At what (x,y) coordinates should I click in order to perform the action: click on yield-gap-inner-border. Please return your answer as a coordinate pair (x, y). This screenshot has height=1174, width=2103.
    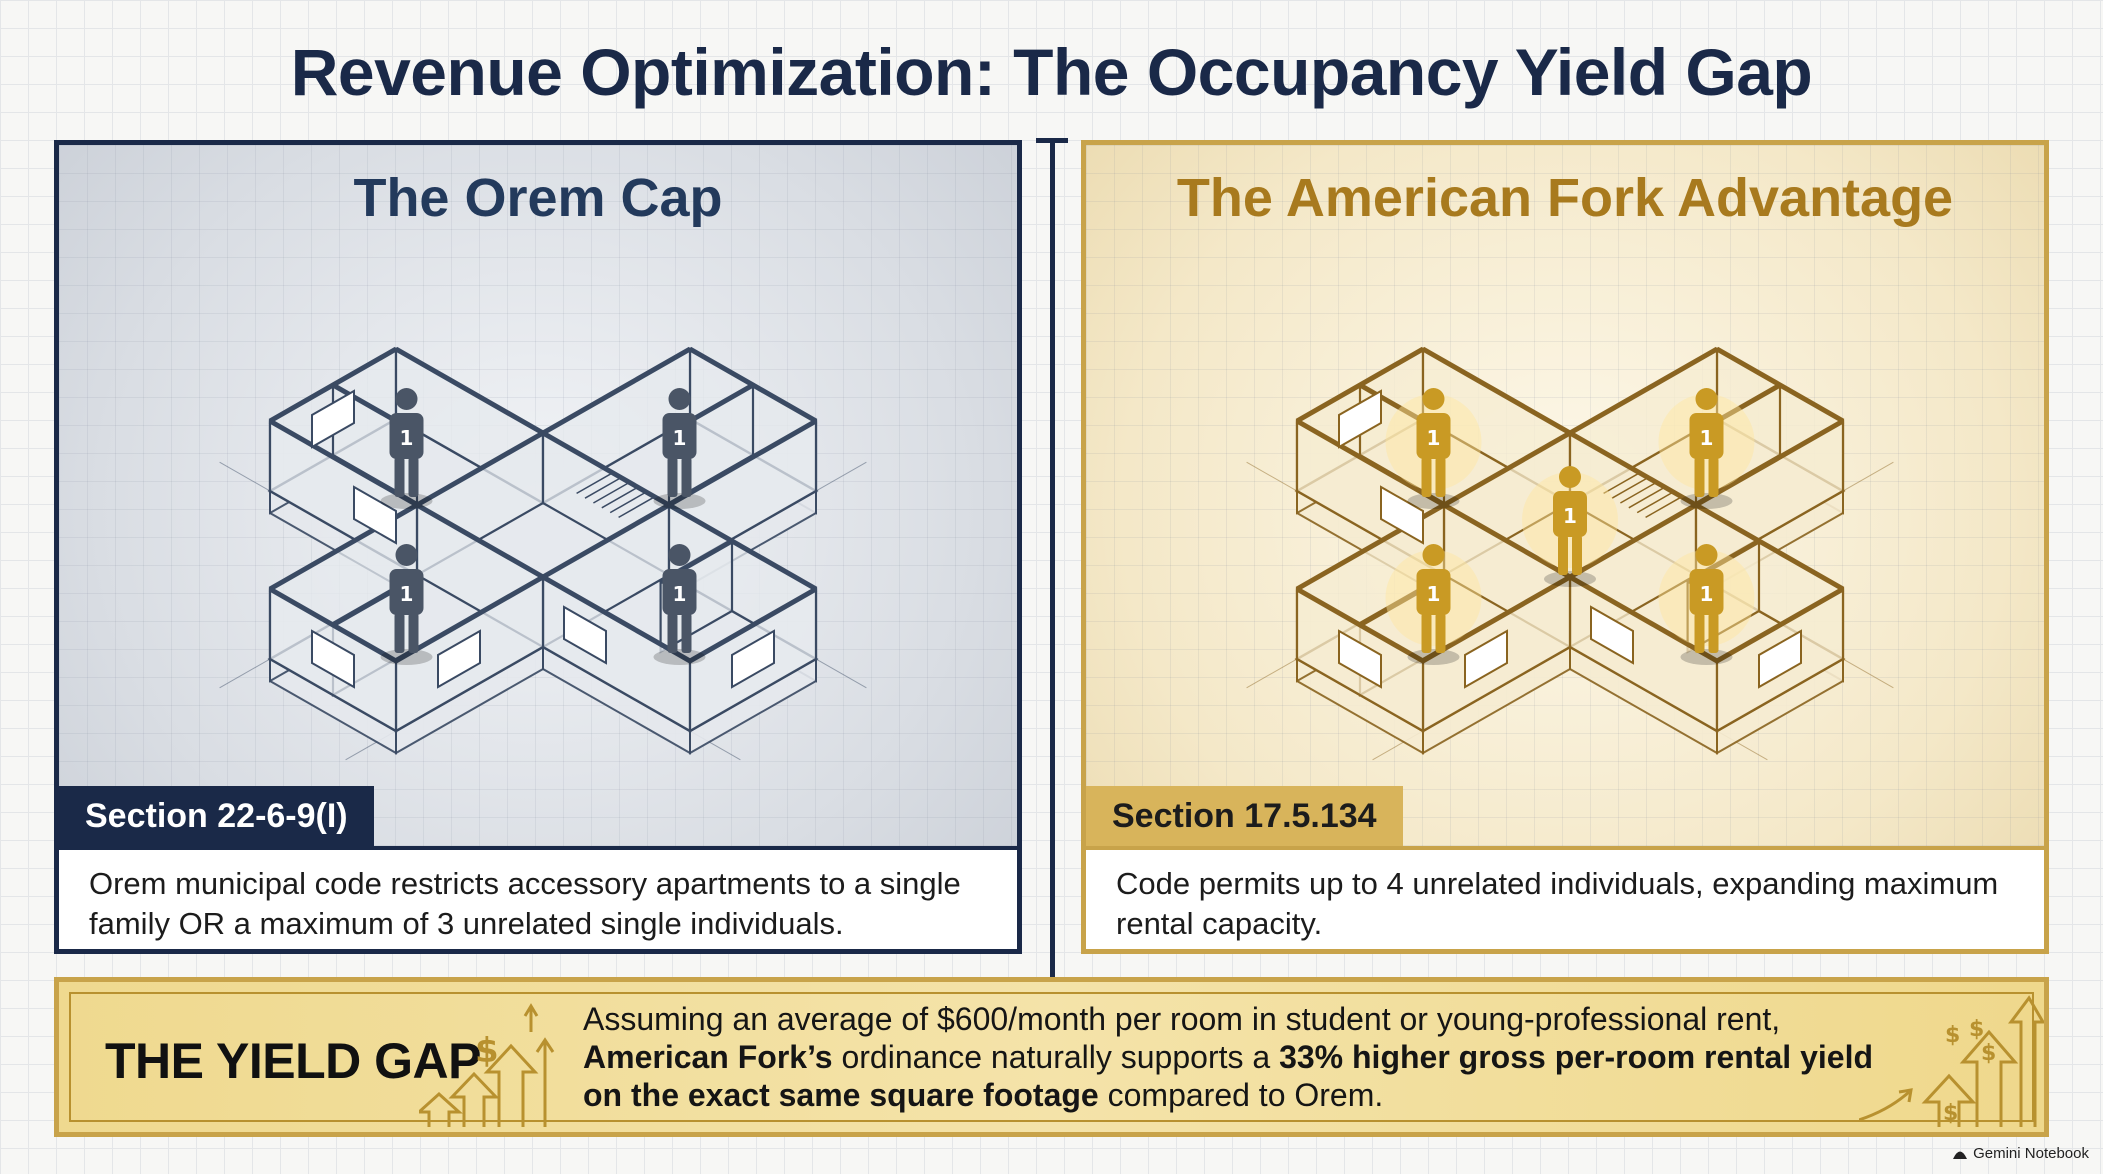
    Looking at the image, I should click on (1051, 1057).